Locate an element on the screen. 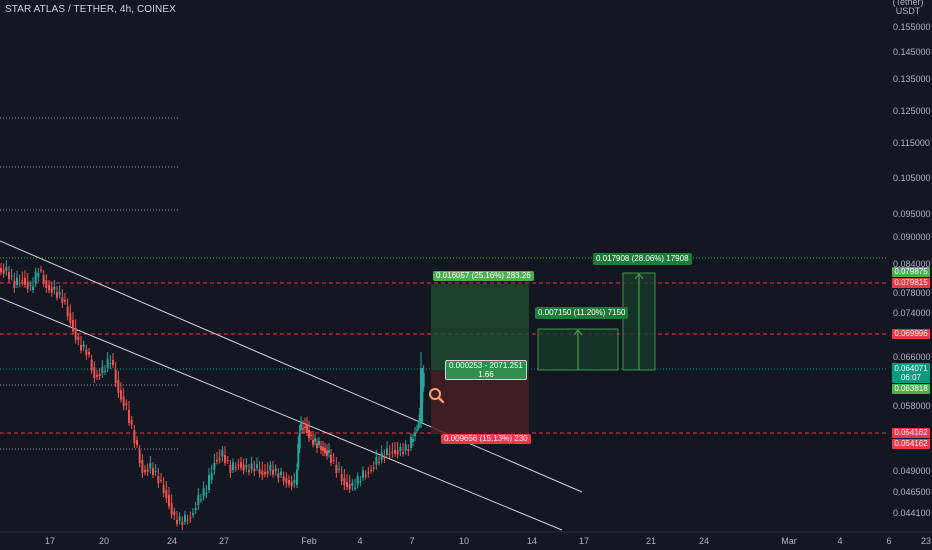  price-tick-label: 0.078000 is located at coordinates (912, 293).